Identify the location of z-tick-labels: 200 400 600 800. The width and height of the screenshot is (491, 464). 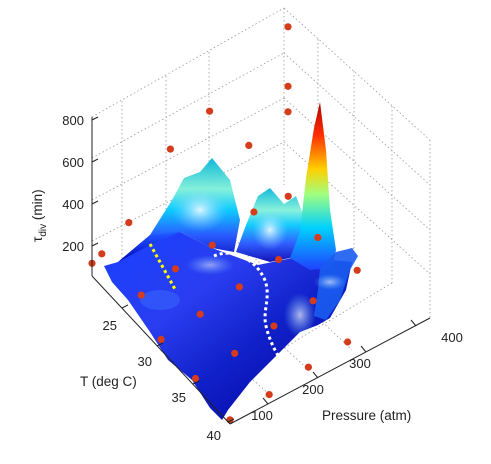
(73, 183).